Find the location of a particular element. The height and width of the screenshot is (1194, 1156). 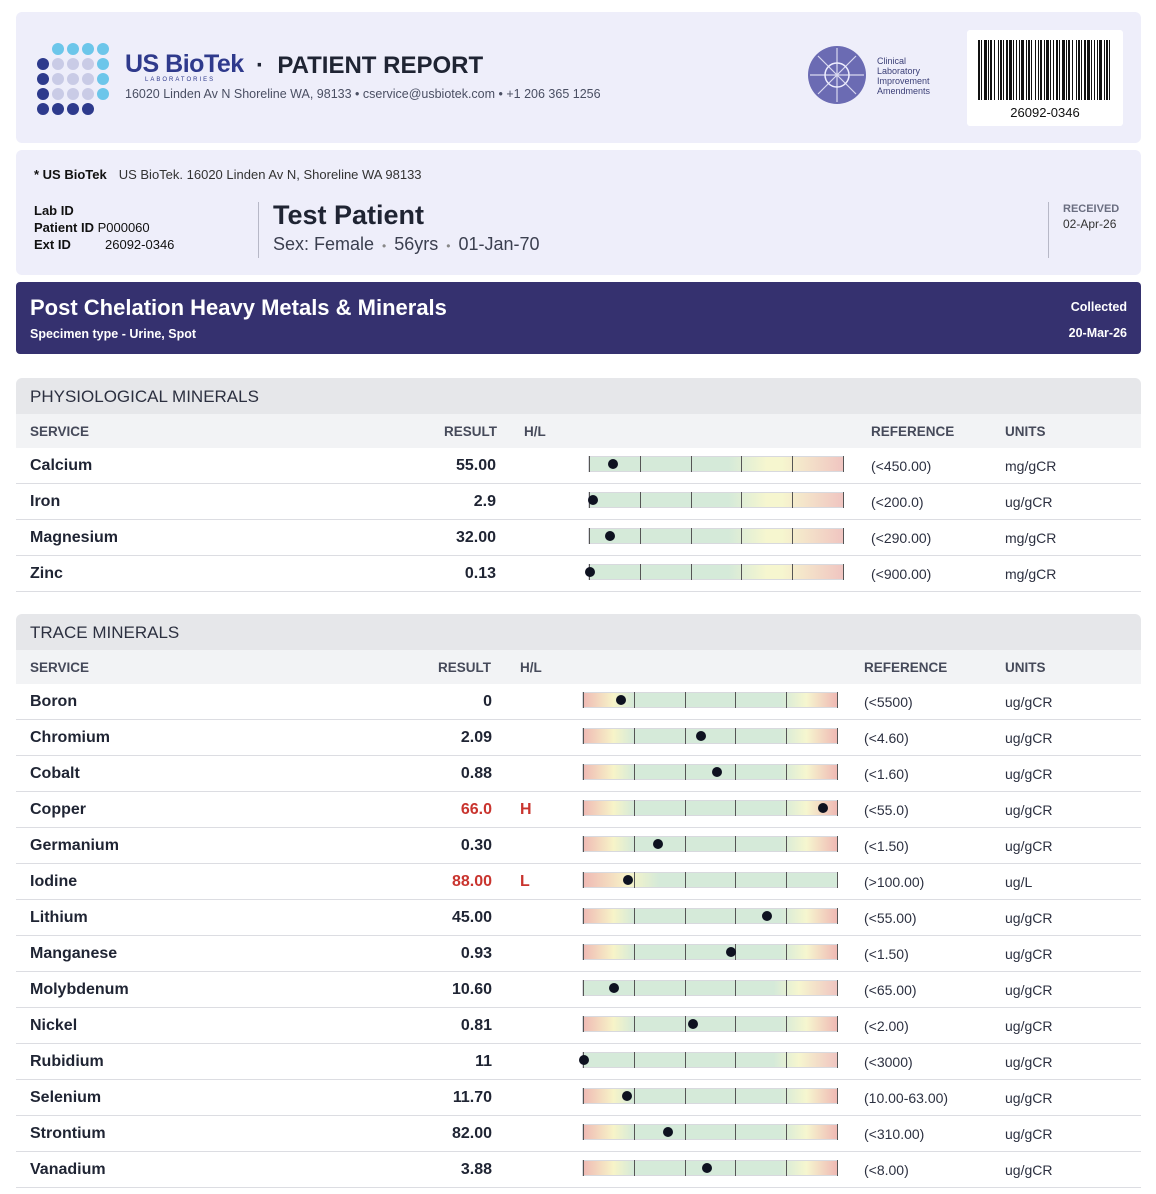

patient-demographics: Sex: Female • 56yrs • 01-Jan-70 is located at coordinates (406, 244).